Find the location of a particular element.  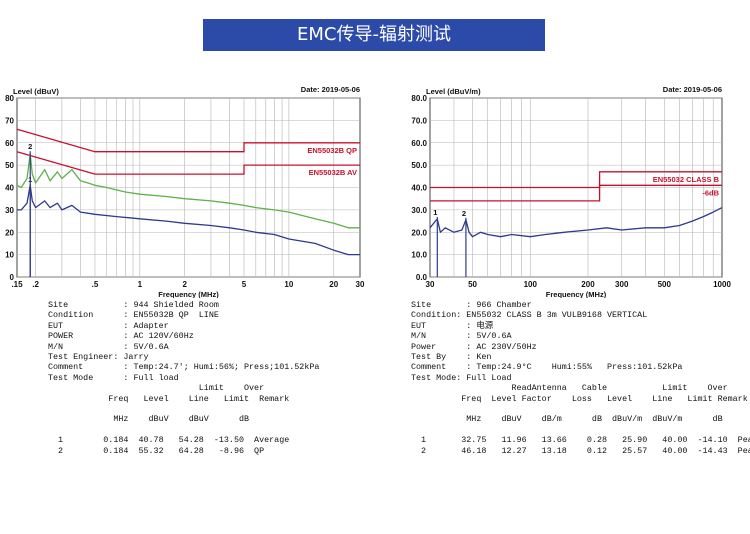

y-tick-label: 60 is located at coordinates (9, 143).